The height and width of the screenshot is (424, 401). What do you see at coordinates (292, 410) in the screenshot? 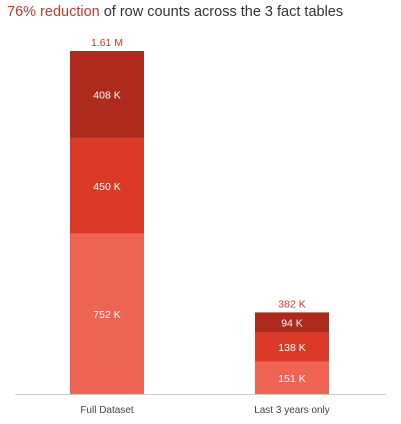
I see `x-axis-category-label: Last 3 years only` at bounding box center [292, 410].